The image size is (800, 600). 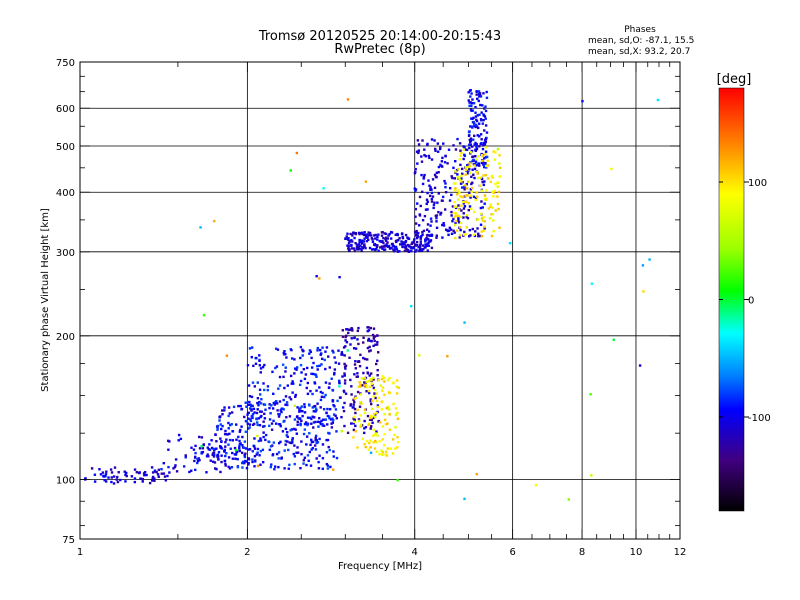 What do you see at coordinates (680, 552) in the screenshot?
I see `x-tick-label: 12` at bounding box center [680, 552].